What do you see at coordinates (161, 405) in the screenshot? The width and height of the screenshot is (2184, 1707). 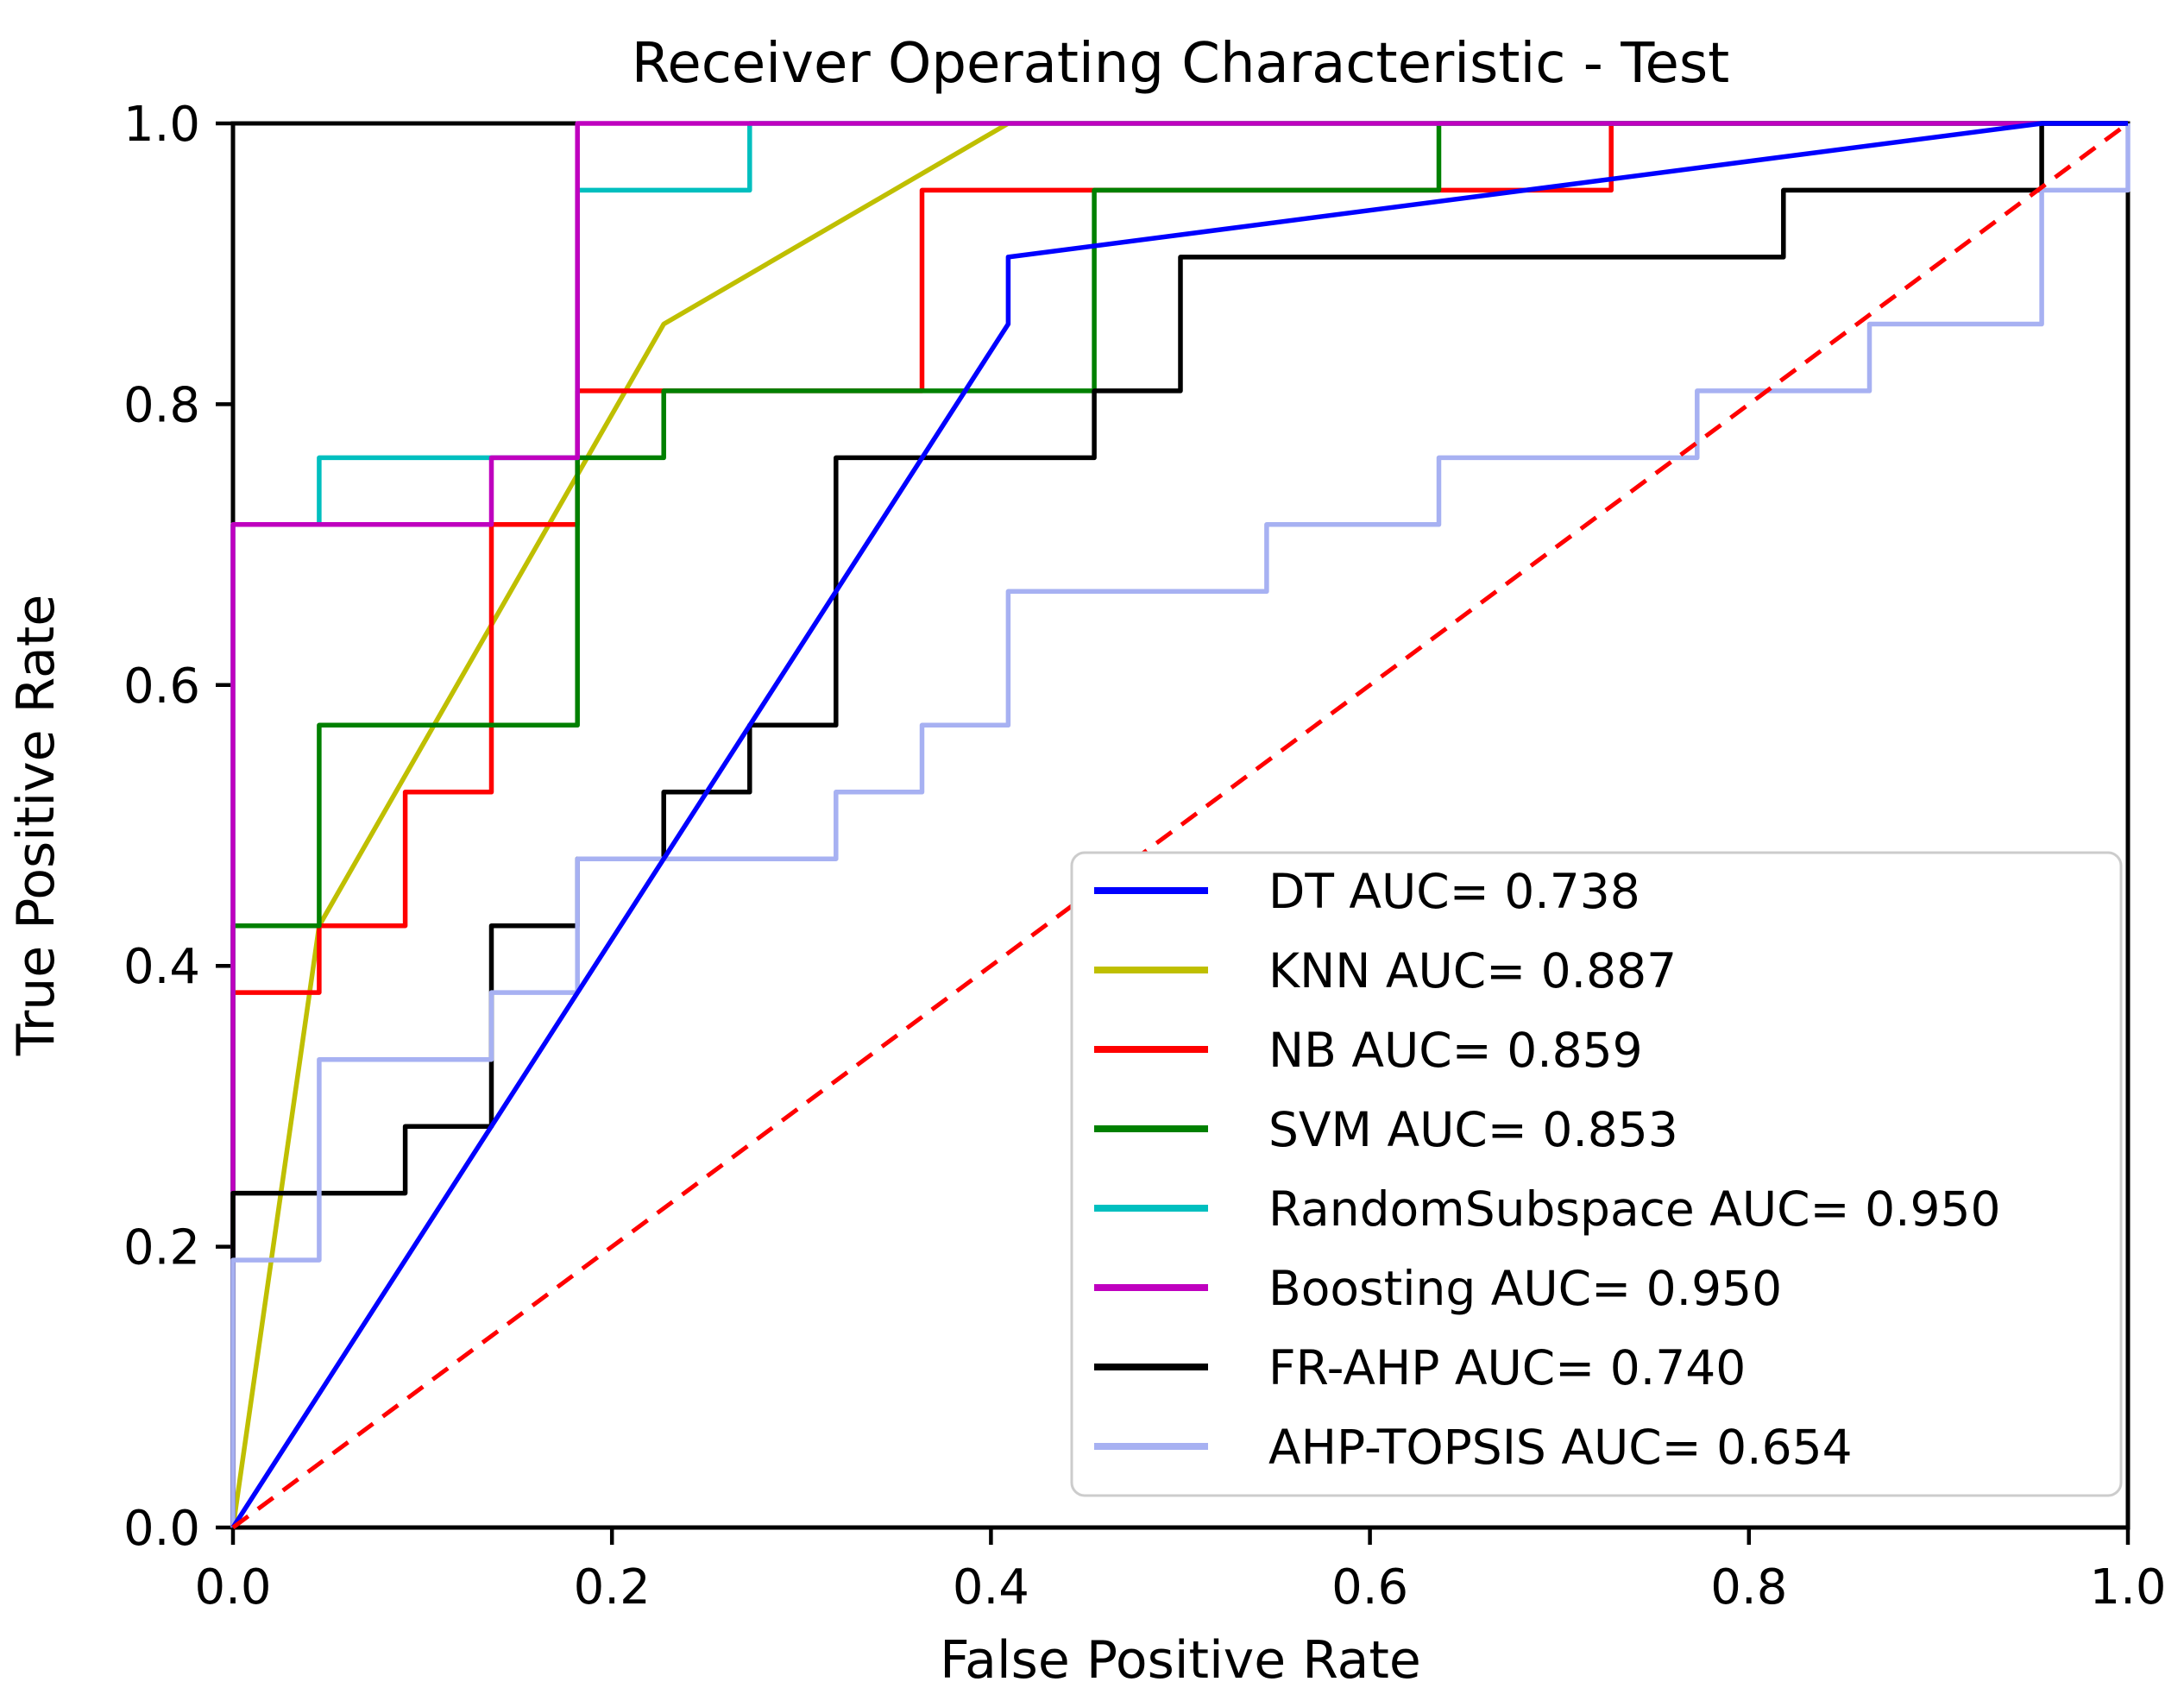 I see `y-tick-label: 0.8` at bounding box center [161, 405].